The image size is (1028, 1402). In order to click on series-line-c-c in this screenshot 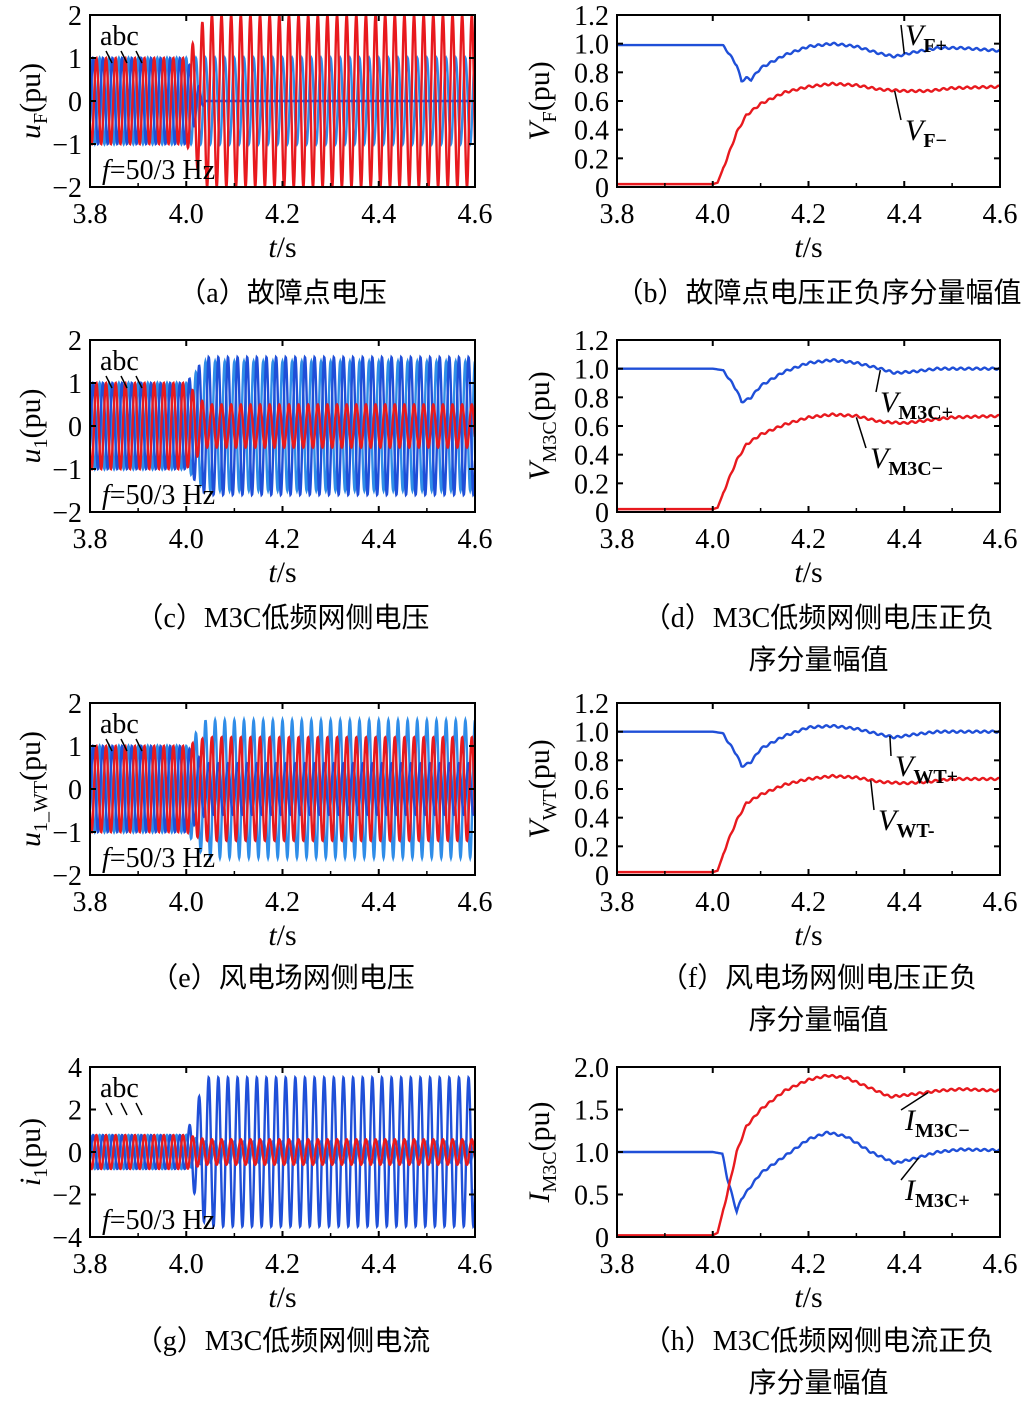, I will do `click(282, 426)`.